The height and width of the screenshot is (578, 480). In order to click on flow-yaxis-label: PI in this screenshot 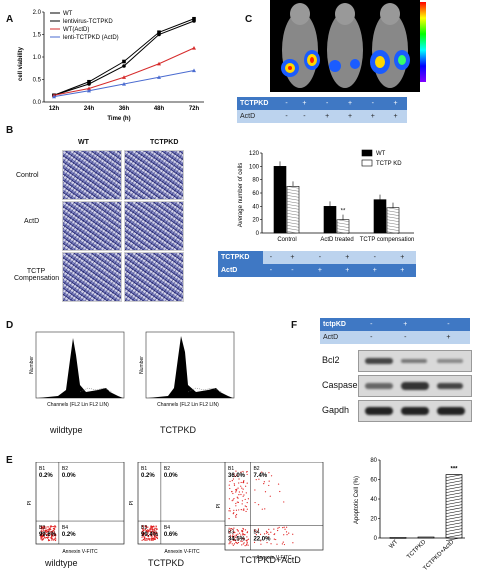, I will do `click(219, 506)`.